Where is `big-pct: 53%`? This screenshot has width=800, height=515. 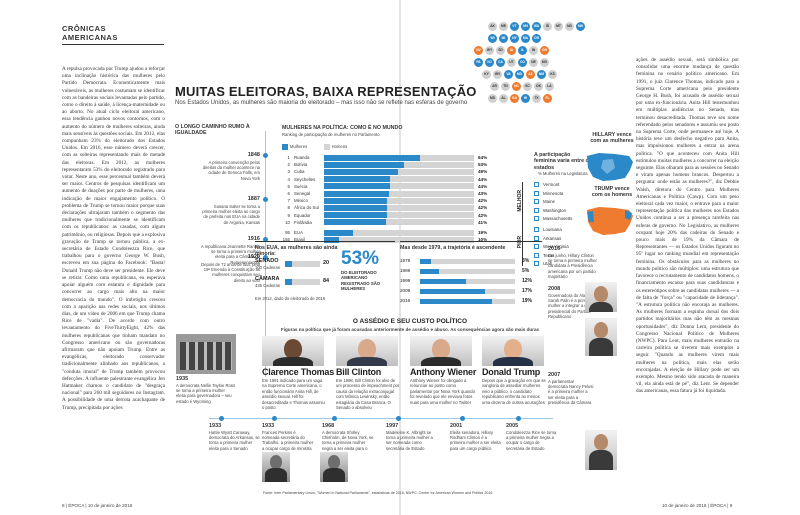
big-pct: 53% is located at coordinates (360, 258).